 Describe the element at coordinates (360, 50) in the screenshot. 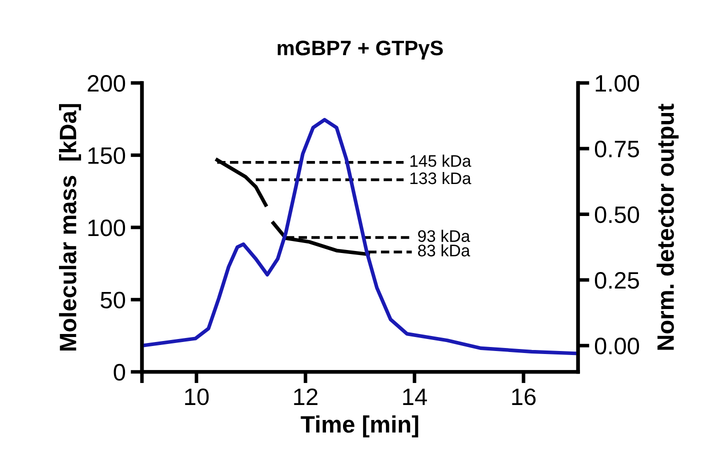

I see `chart-title: mGBP7 + GTPγS` at that location.